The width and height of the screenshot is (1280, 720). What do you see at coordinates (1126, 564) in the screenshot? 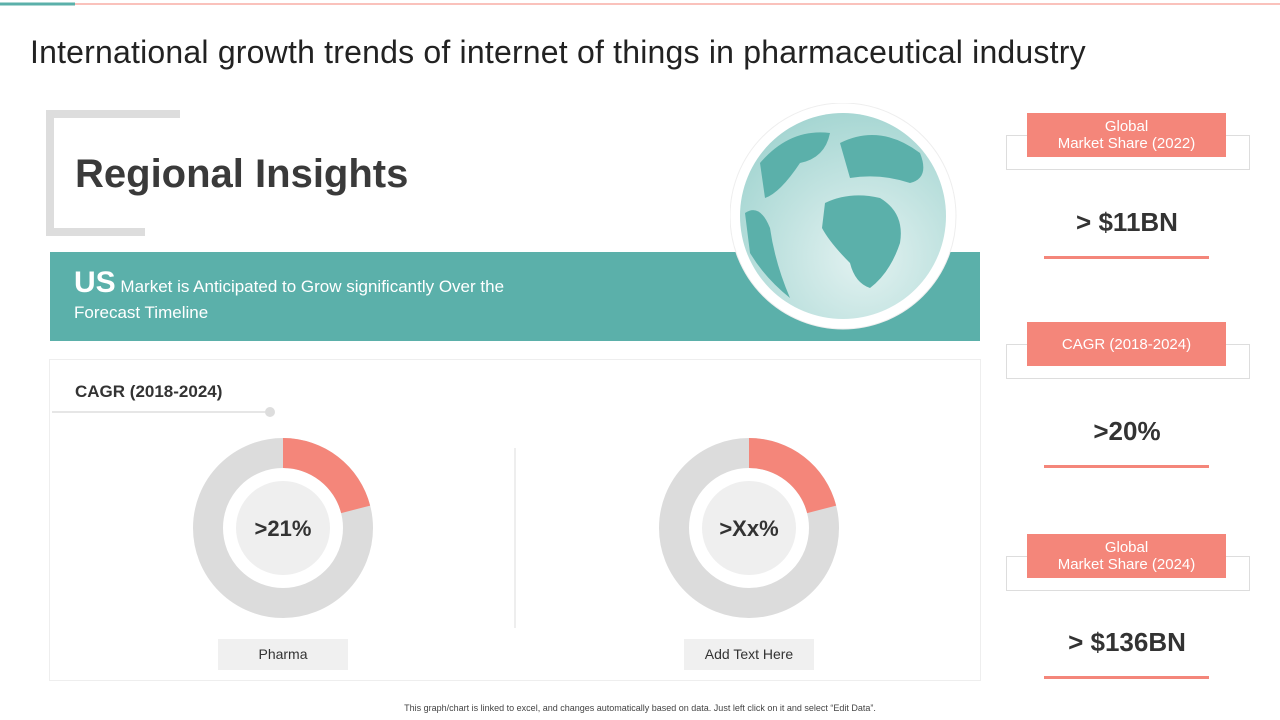
I see `card-label-line: Market Share (2024)` at bounding box center [1126, 564].